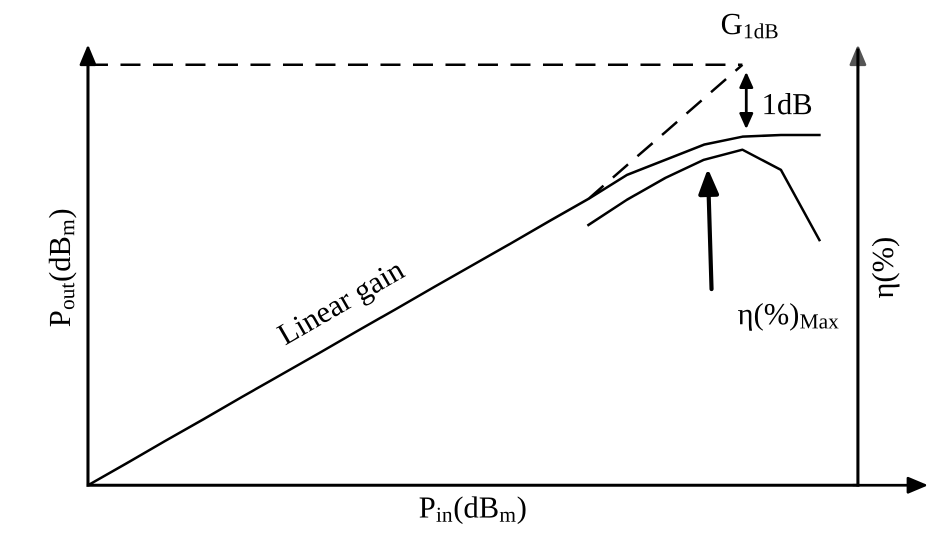  I want to click on text: G$_{1dB}$, so click(750, 26).